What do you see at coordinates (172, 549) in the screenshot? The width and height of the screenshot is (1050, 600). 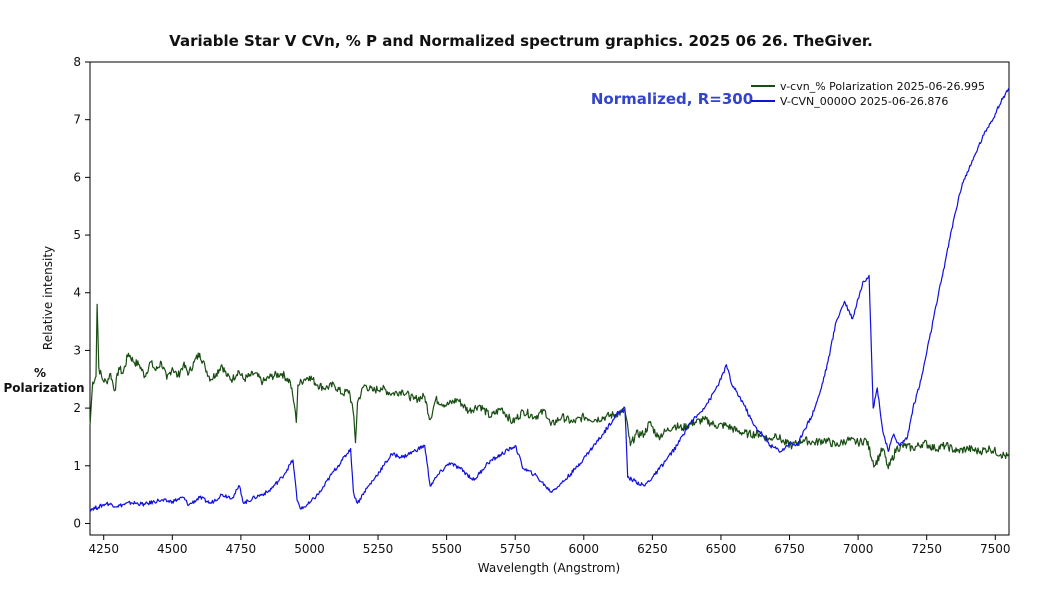 I see `x-tick-label: 4500` at bounding box center [172, 549].